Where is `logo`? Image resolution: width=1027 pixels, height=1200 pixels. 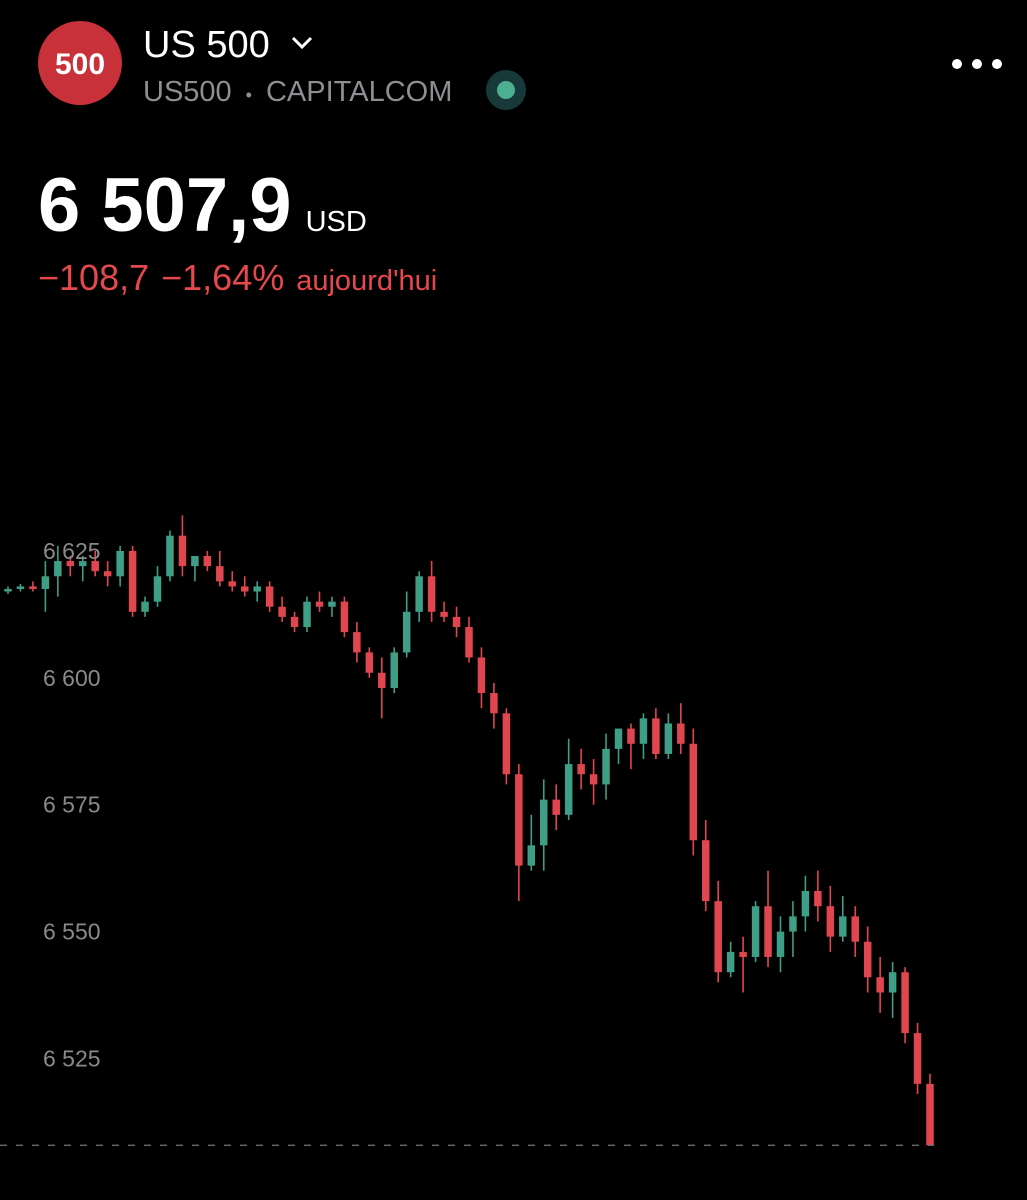 logo is located at coordinates (80, 63).